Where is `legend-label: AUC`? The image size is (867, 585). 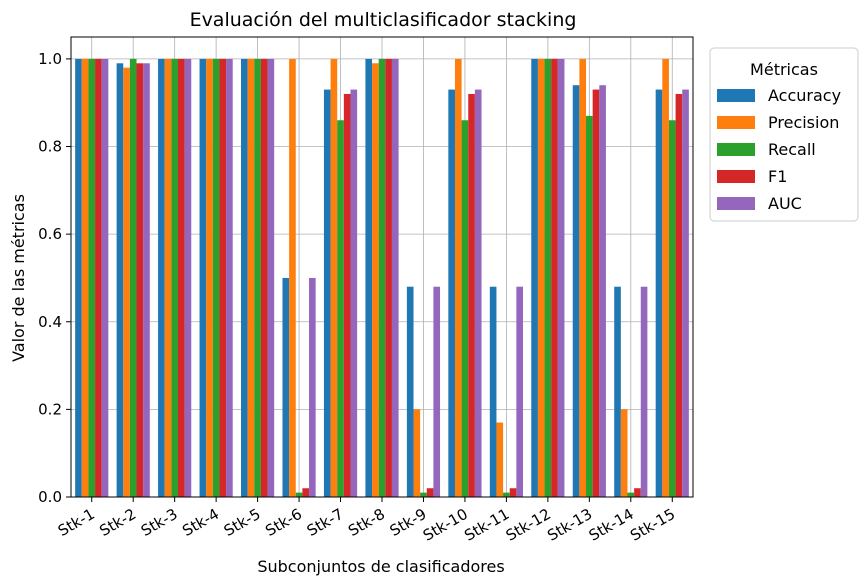
legend-label: AUC is located at coordinates (785, 203).